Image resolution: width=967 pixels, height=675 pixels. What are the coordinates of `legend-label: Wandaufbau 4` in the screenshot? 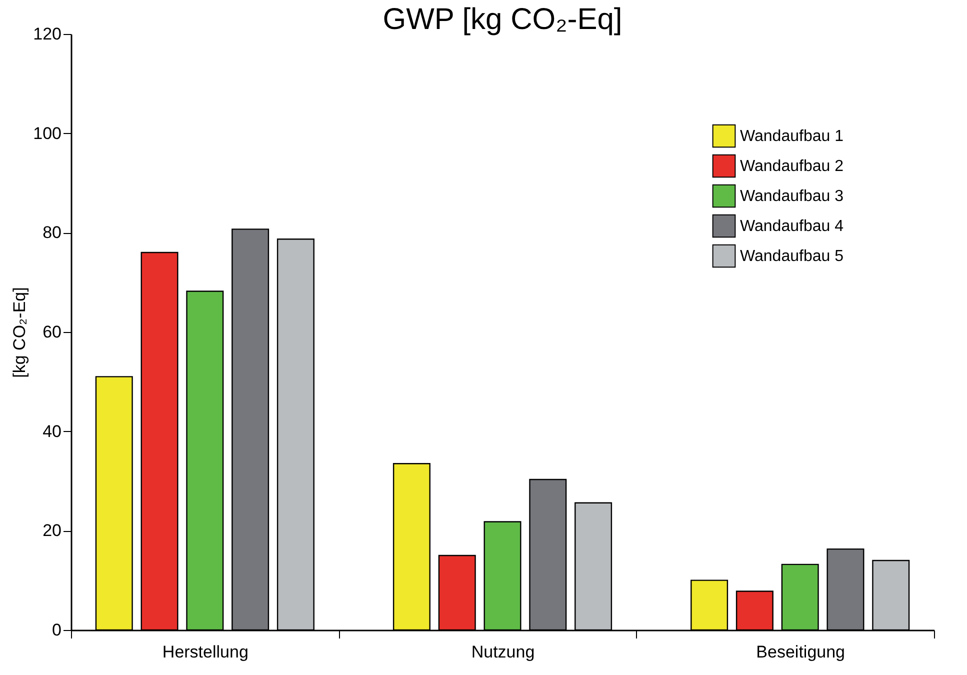 It's located at (792, 226).